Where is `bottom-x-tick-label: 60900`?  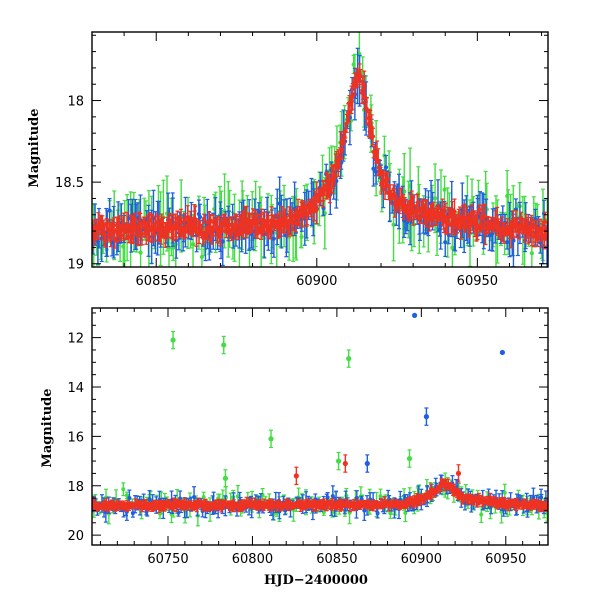
bottom-x-tick-label: 60900 is located at coordinates (421, 559).